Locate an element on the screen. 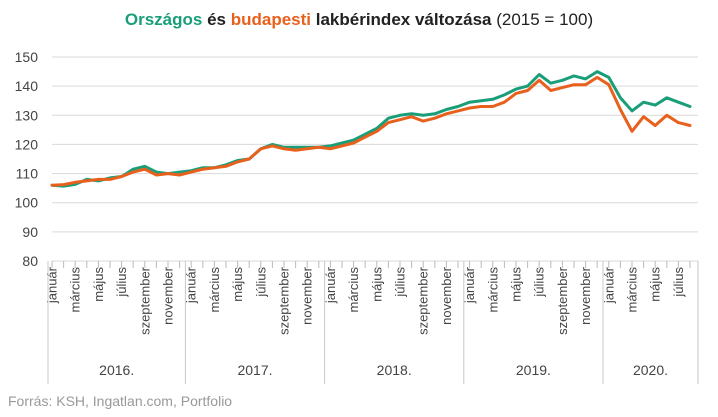  y-tick-label: 110 is located at coordinates (27, 174).